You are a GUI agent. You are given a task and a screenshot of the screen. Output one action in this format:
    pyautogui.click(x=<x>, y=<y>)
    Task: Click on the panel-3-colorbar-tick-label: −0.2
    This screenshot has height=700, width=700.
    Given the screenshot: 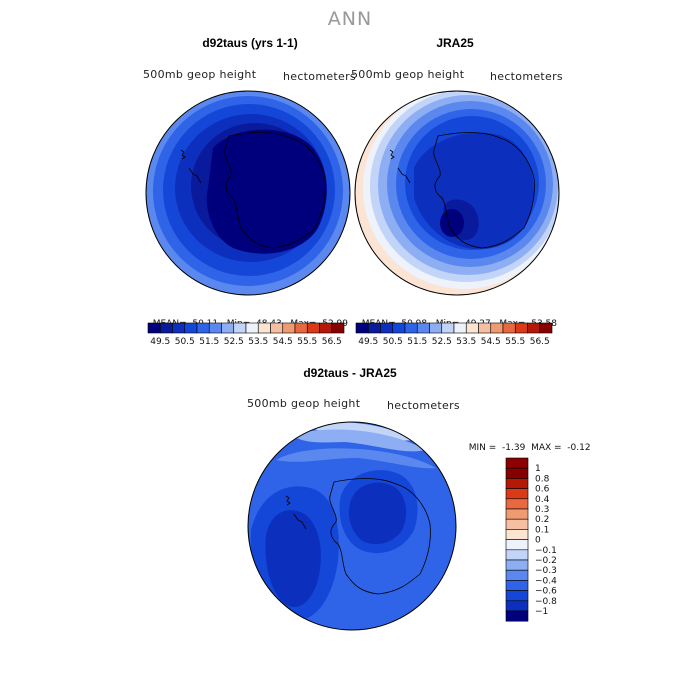 What is the action you would take?
    pyautogui.click(x=546, y=561)
    